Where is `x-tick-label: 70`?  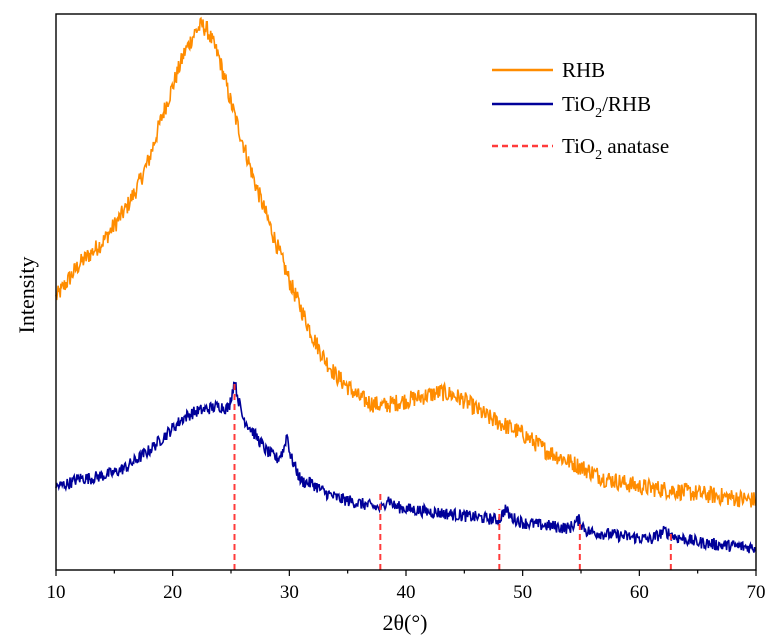
x-tick-label: 70 is located at coordinates (756, 592).